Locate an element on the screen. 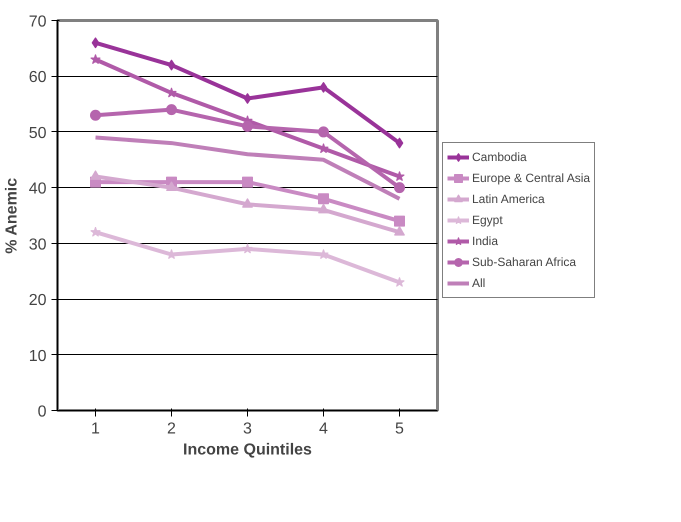 This screenshot has height=522, width=681. y-tick-label: 60 is located at coordinates (37, 77).